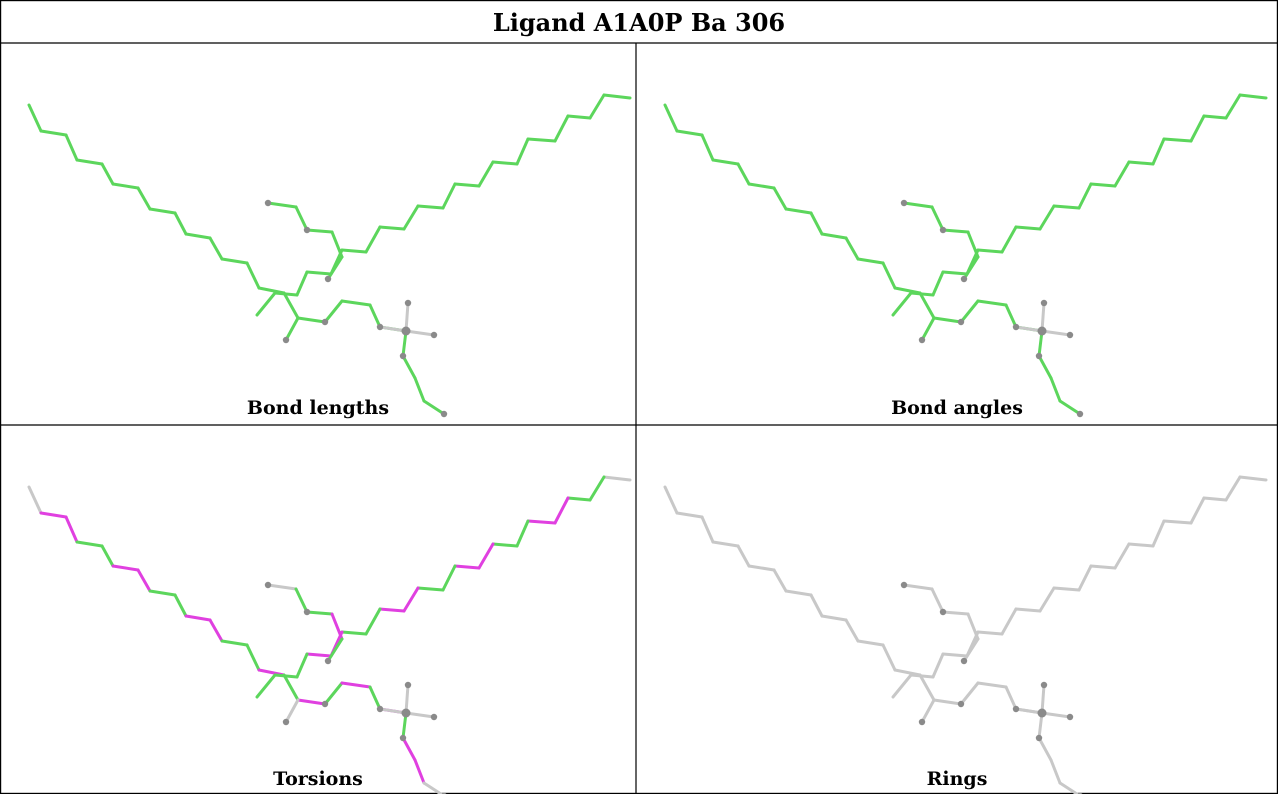  Describe the element at coordinates (639, 22) in the screenshot. I see `figure-title: Ligand A1A0P Ba 306` at that location.